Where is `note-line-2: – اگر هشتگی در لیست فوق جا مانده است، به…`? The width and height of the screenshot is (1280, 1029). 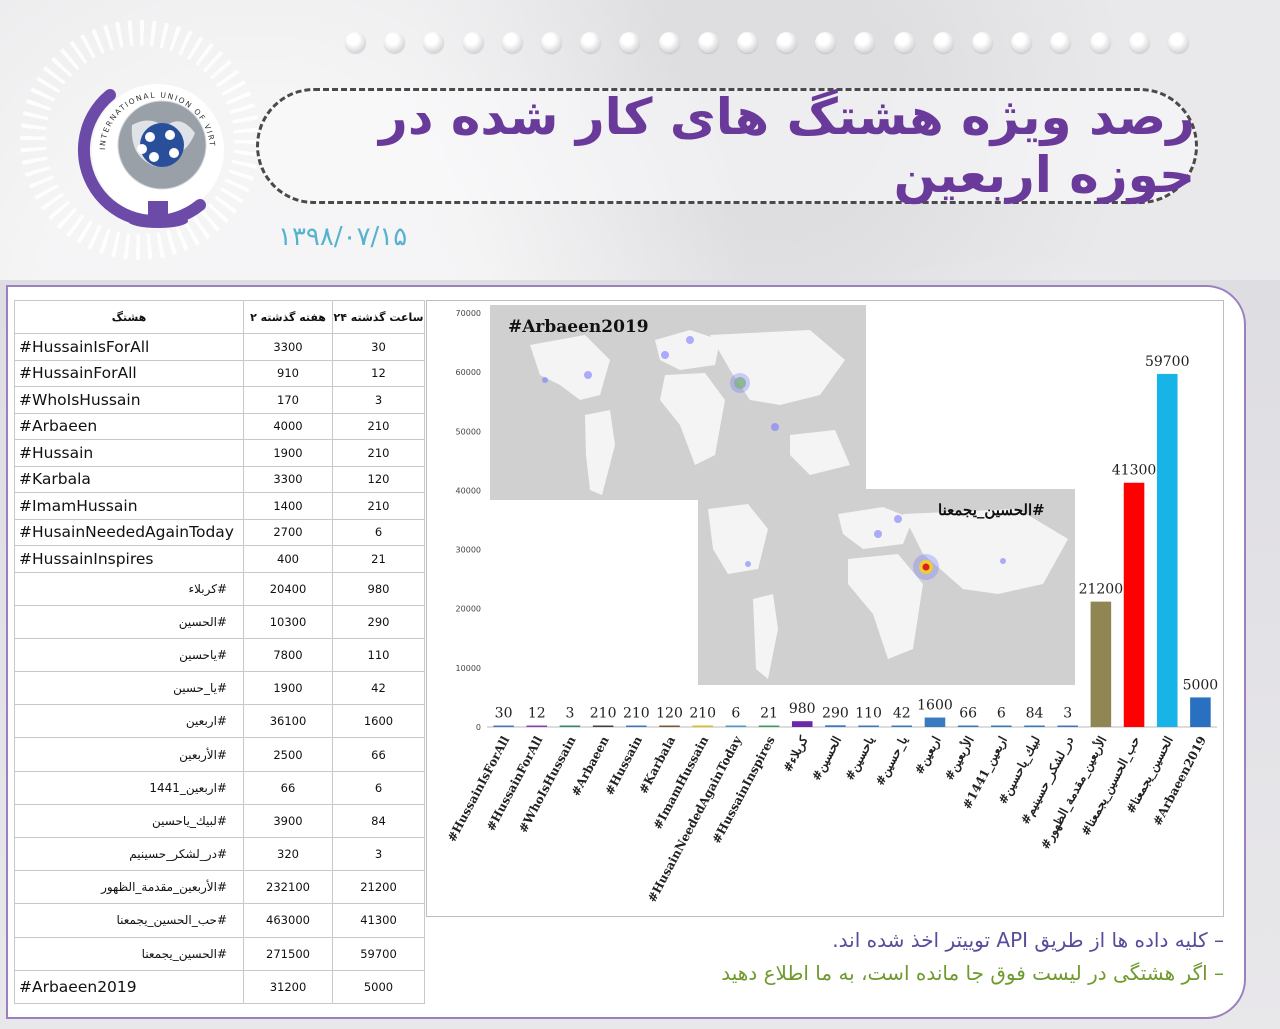 note-line-2: – اگر هشتگی در لیست فوق جا مانده است، به… is located at coordinates (972, 973).